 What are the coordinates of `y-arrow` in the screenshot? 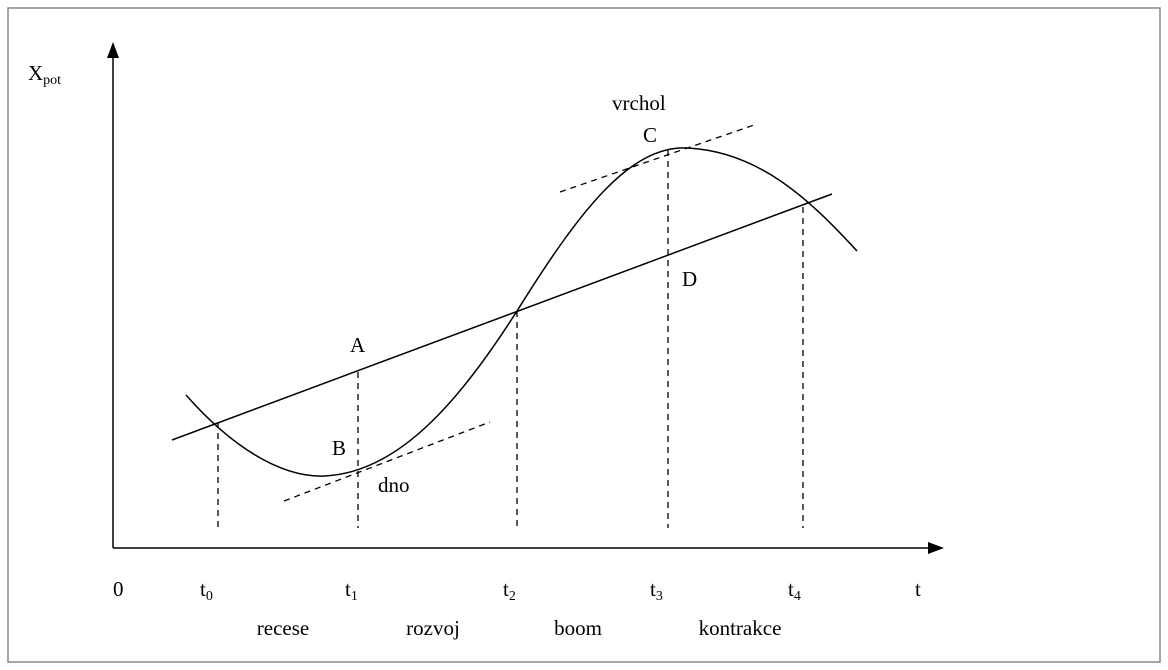 It's located at (113, 50).